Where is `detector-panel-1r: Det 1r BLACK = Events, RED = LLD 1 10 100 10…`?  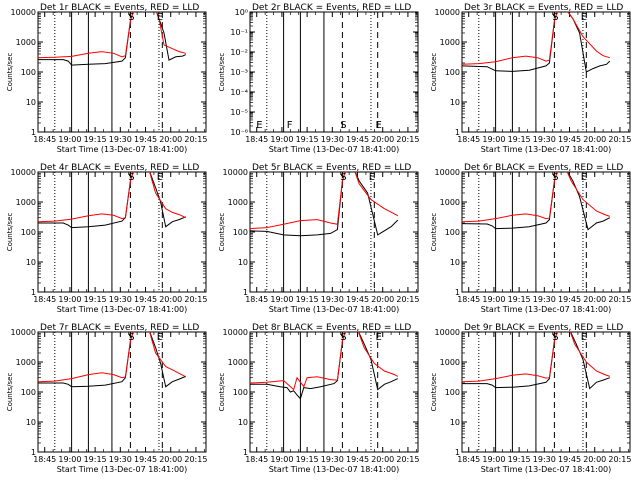 detector-panel-1r: Det 1r BLACK = Events, RED = LLD 1 10 100 10… is located at coordinates (106, 78).